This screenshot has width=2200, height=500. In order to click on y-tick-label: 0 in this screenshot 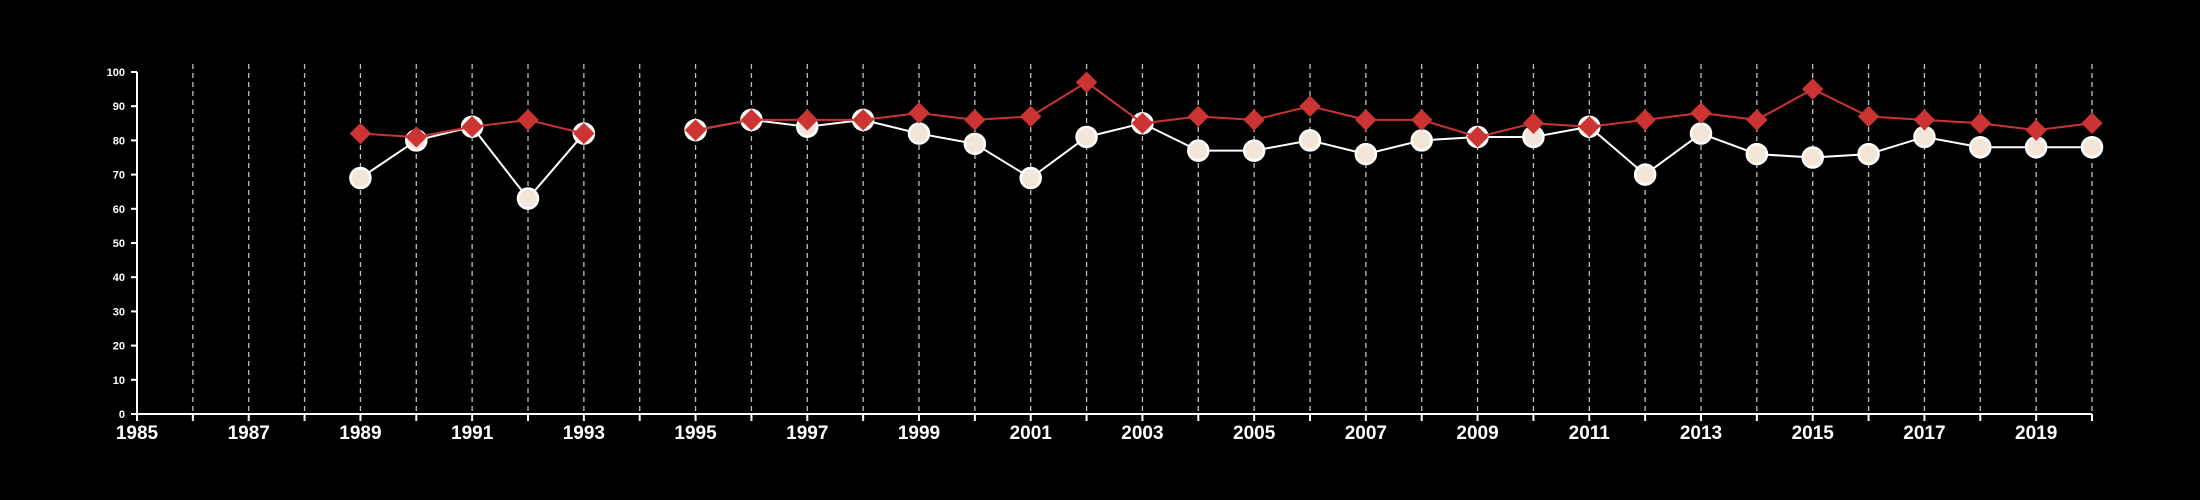, I will do `click(122, 415)`.